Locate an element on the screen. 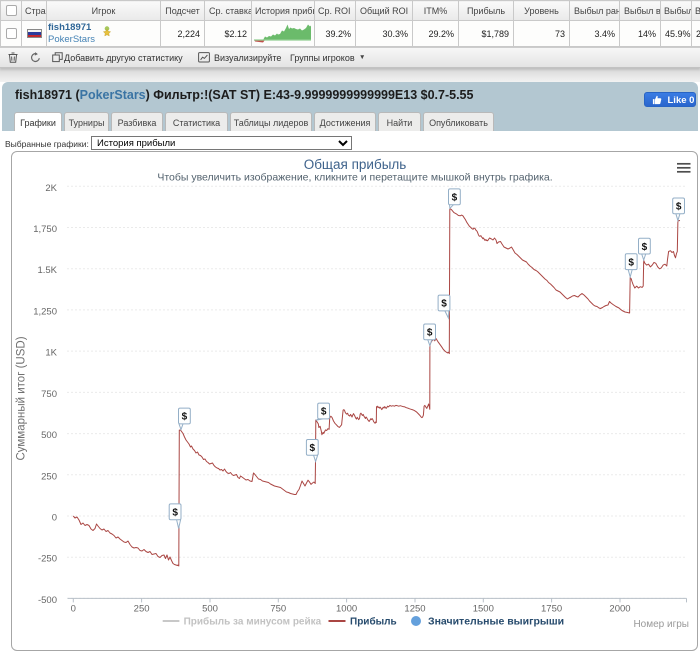  svg-text: 1,250 is located at coordinates (45, 311).